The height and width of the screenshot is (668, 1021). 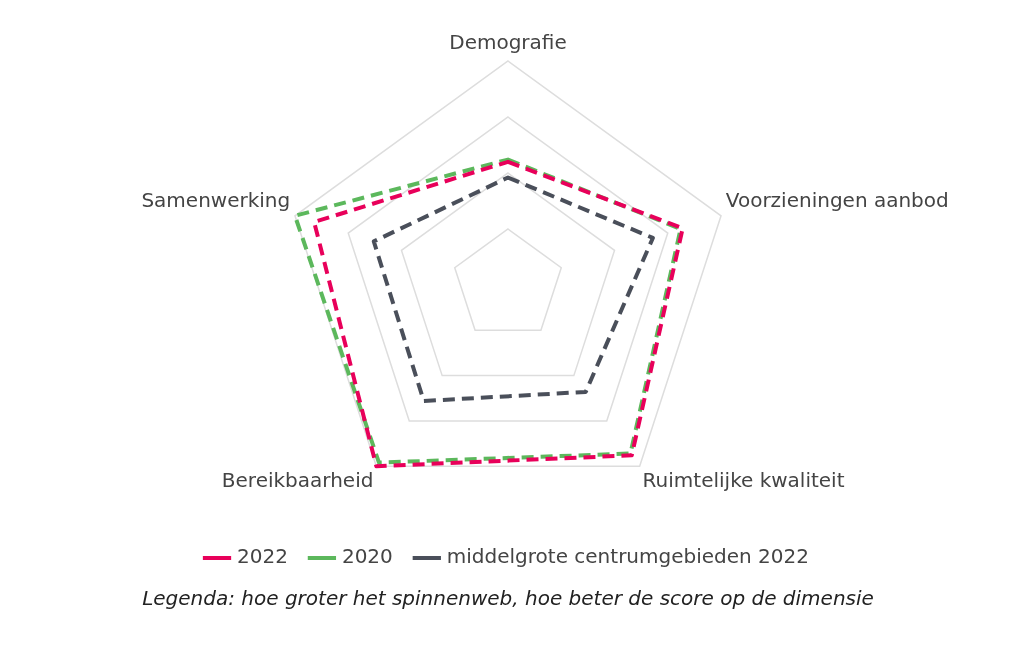 I want to click on spoke-label: Samenwerking, so click(x=216, y=200).